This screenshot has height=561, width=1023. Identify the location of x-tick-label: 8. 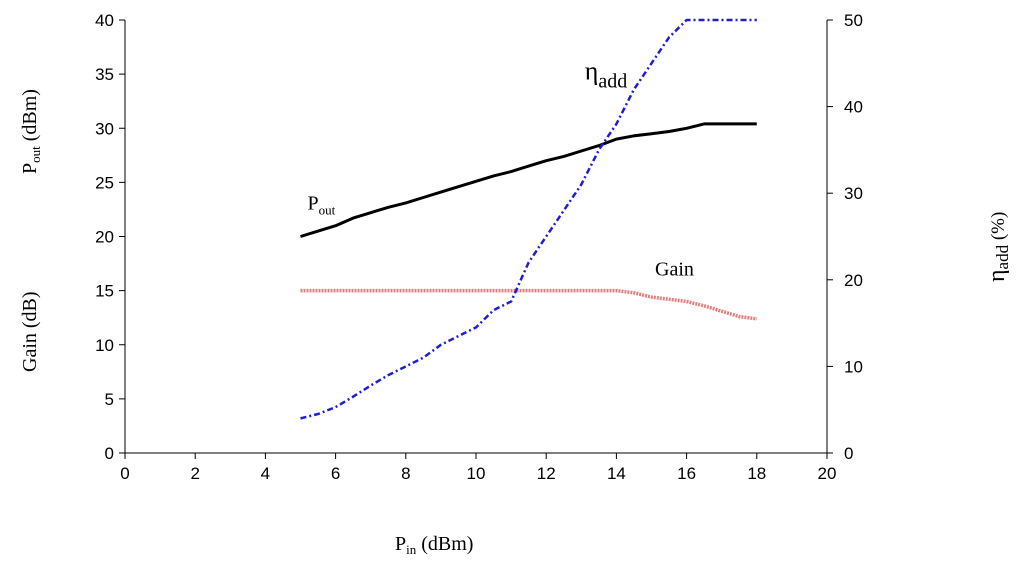
(405, 473).